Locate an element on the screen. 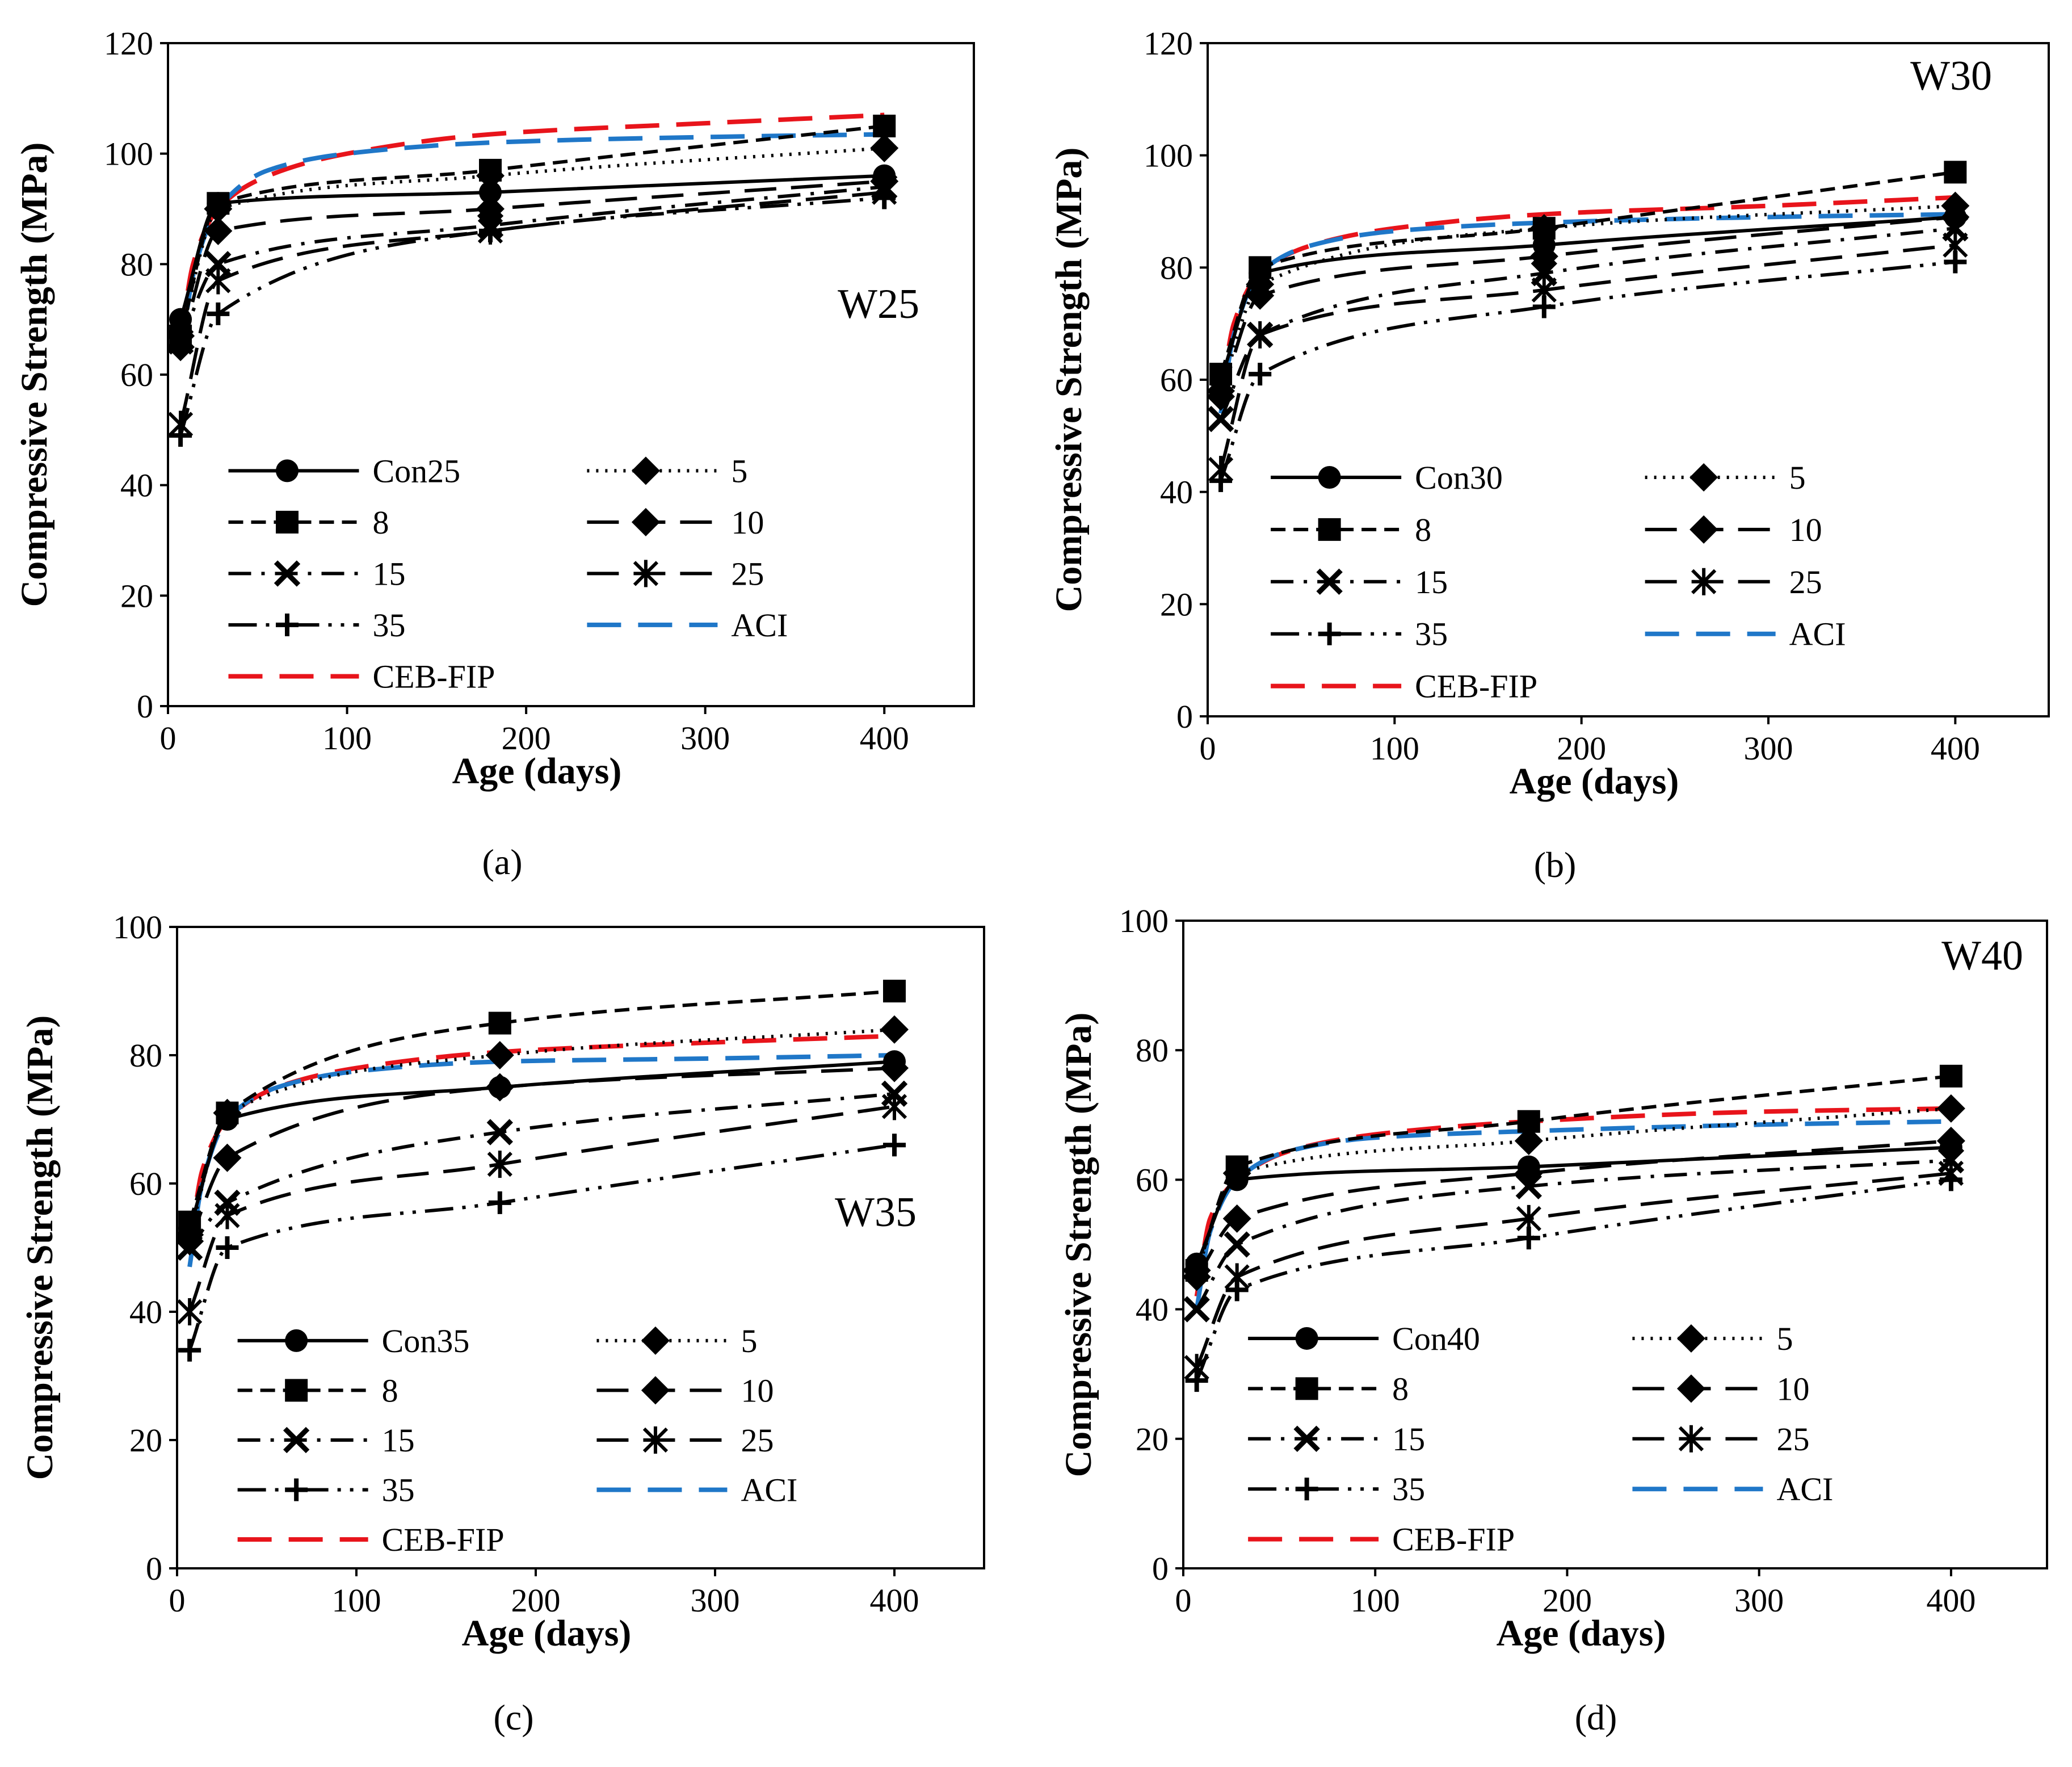  legend: Con40 5 8 10 15 25 35 ACI CEB-FIP is located at coordinates (1540, 1439).